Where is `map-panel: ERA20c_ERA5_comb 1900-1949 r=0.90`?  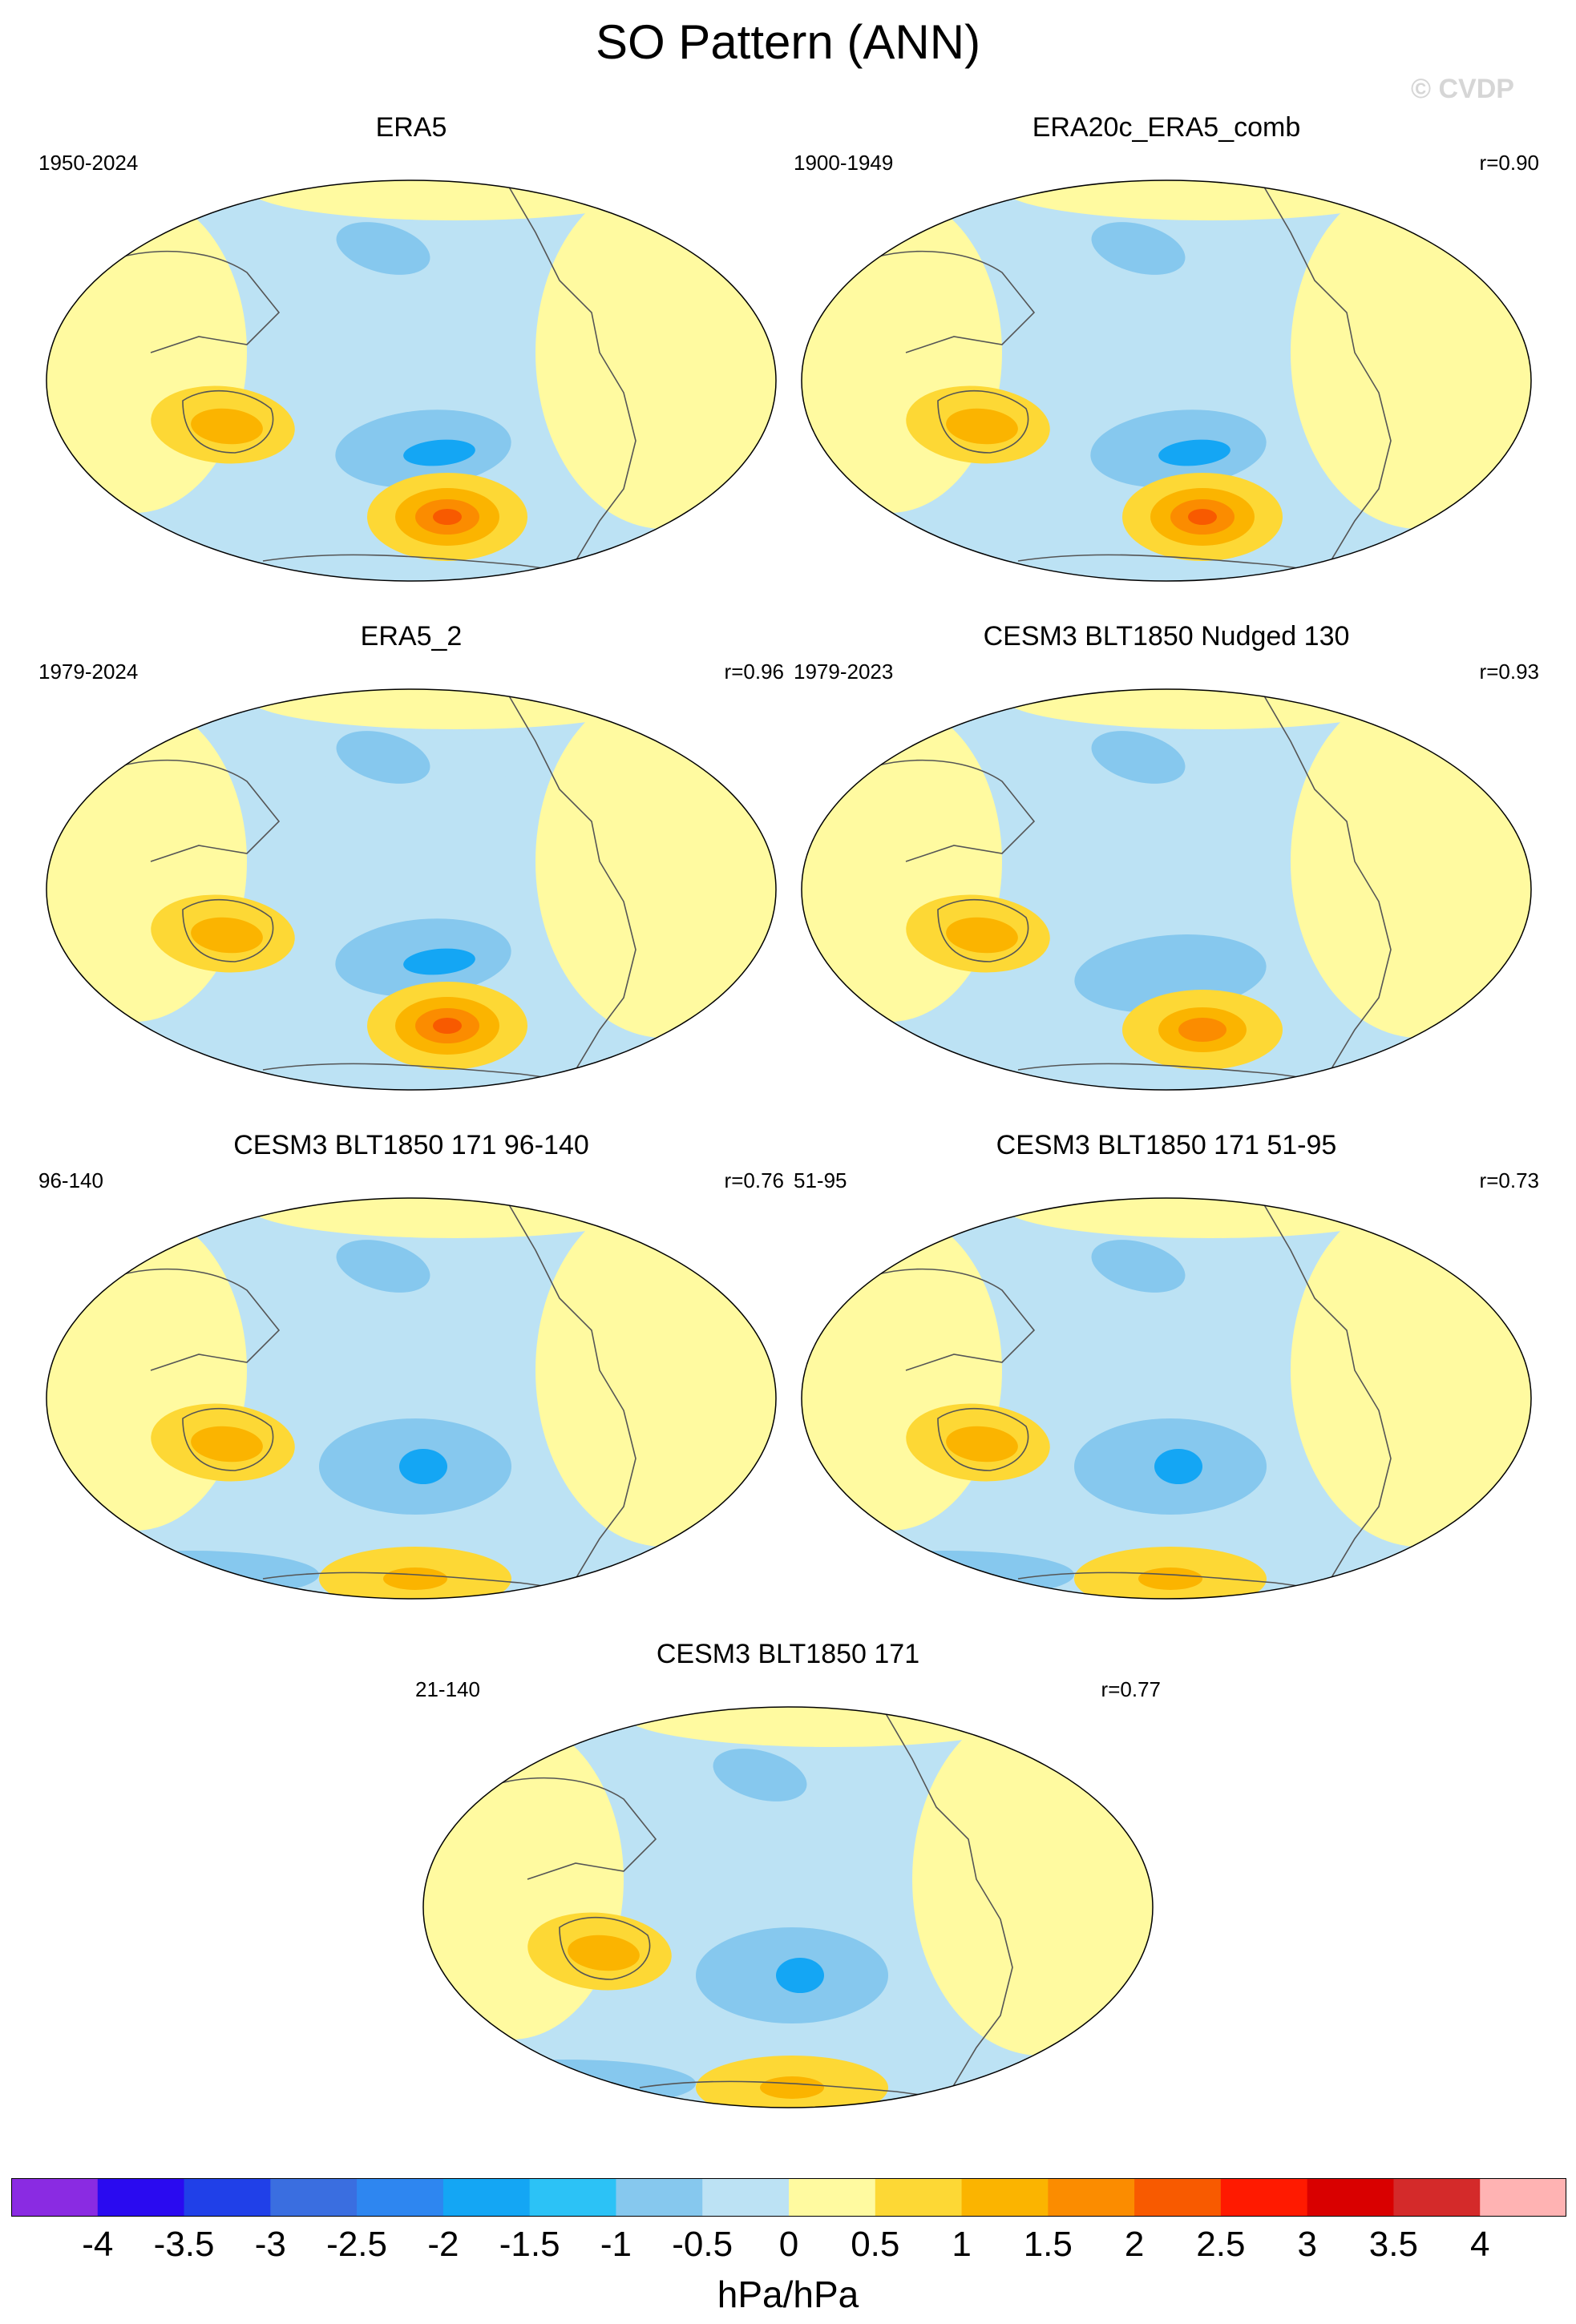 map-panel: ERA20c_ERA5_comb 1900-1949 r=0.90 is located at coordinates (1166, 352).